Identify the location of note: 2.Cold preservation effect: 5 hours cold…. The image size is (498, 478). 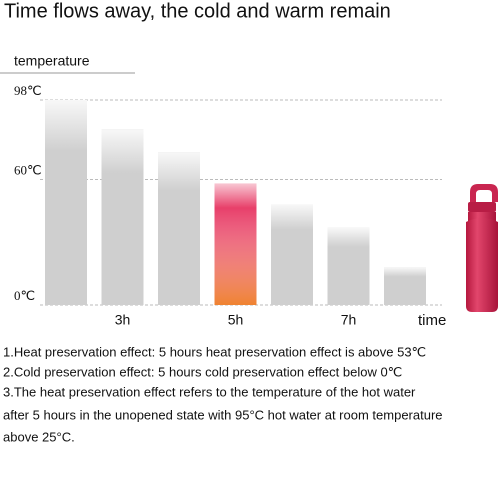
(202, 371).